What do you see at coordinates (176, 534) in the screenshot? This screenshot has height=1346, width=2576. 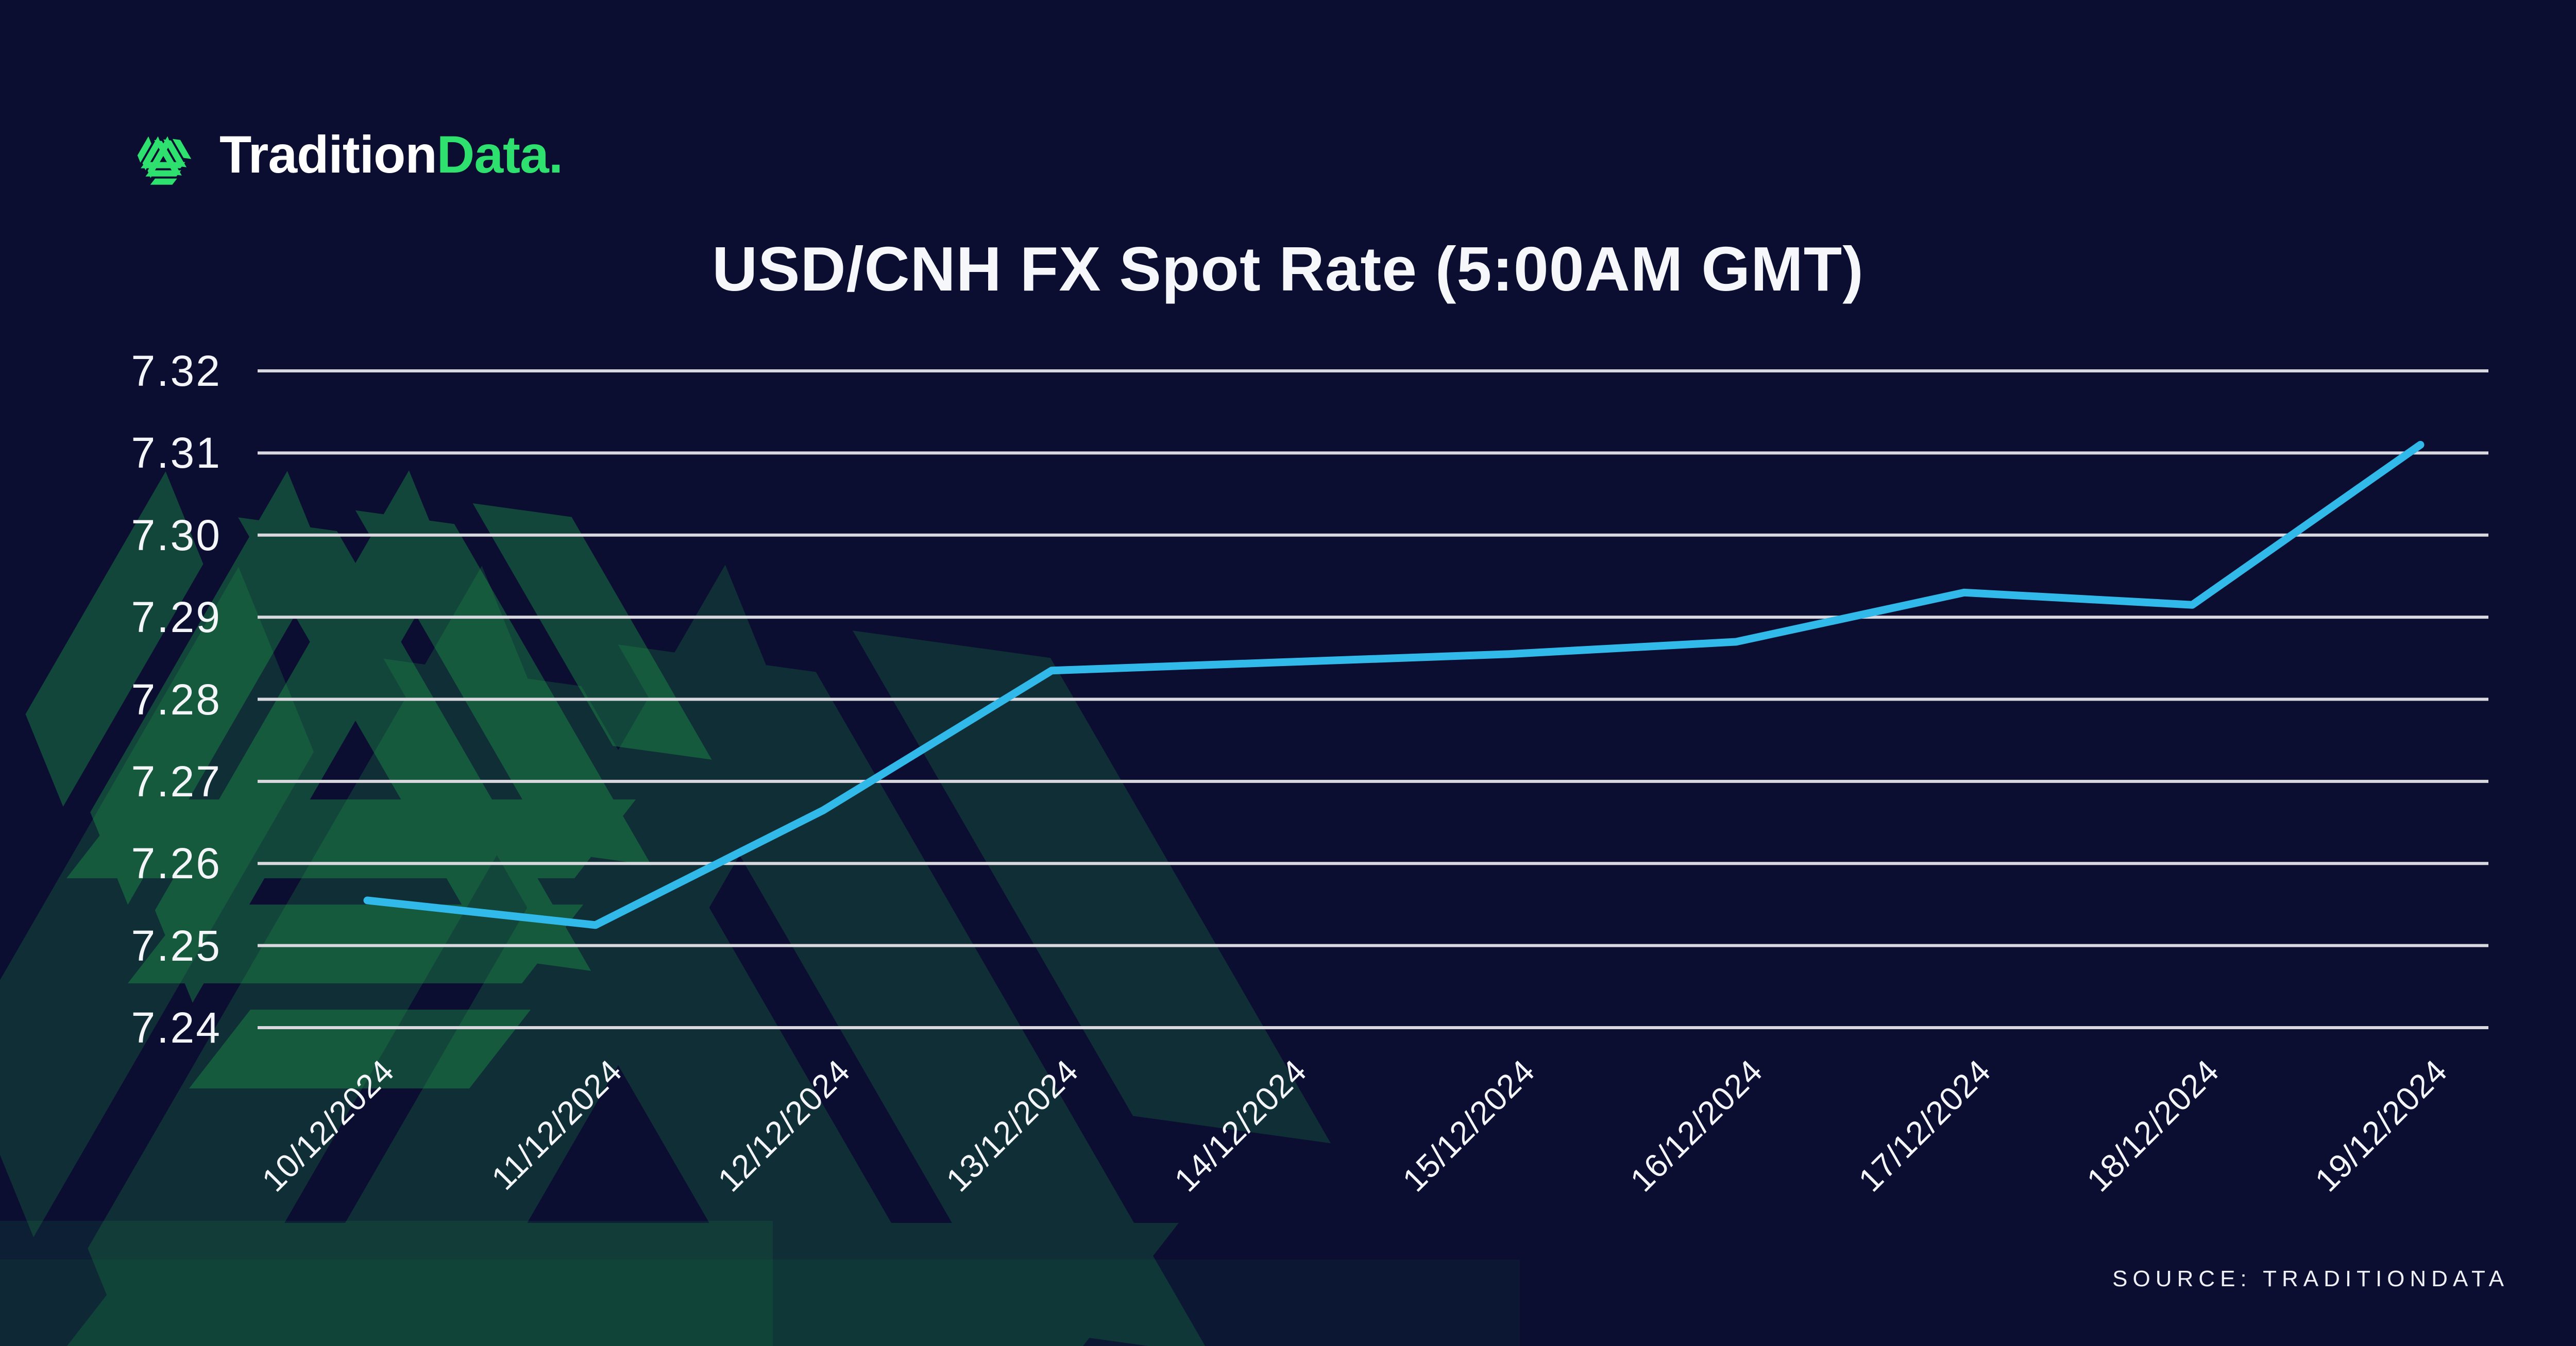 I see `y-axis-tick-label: 7.30` at bounding box center [176, 534].